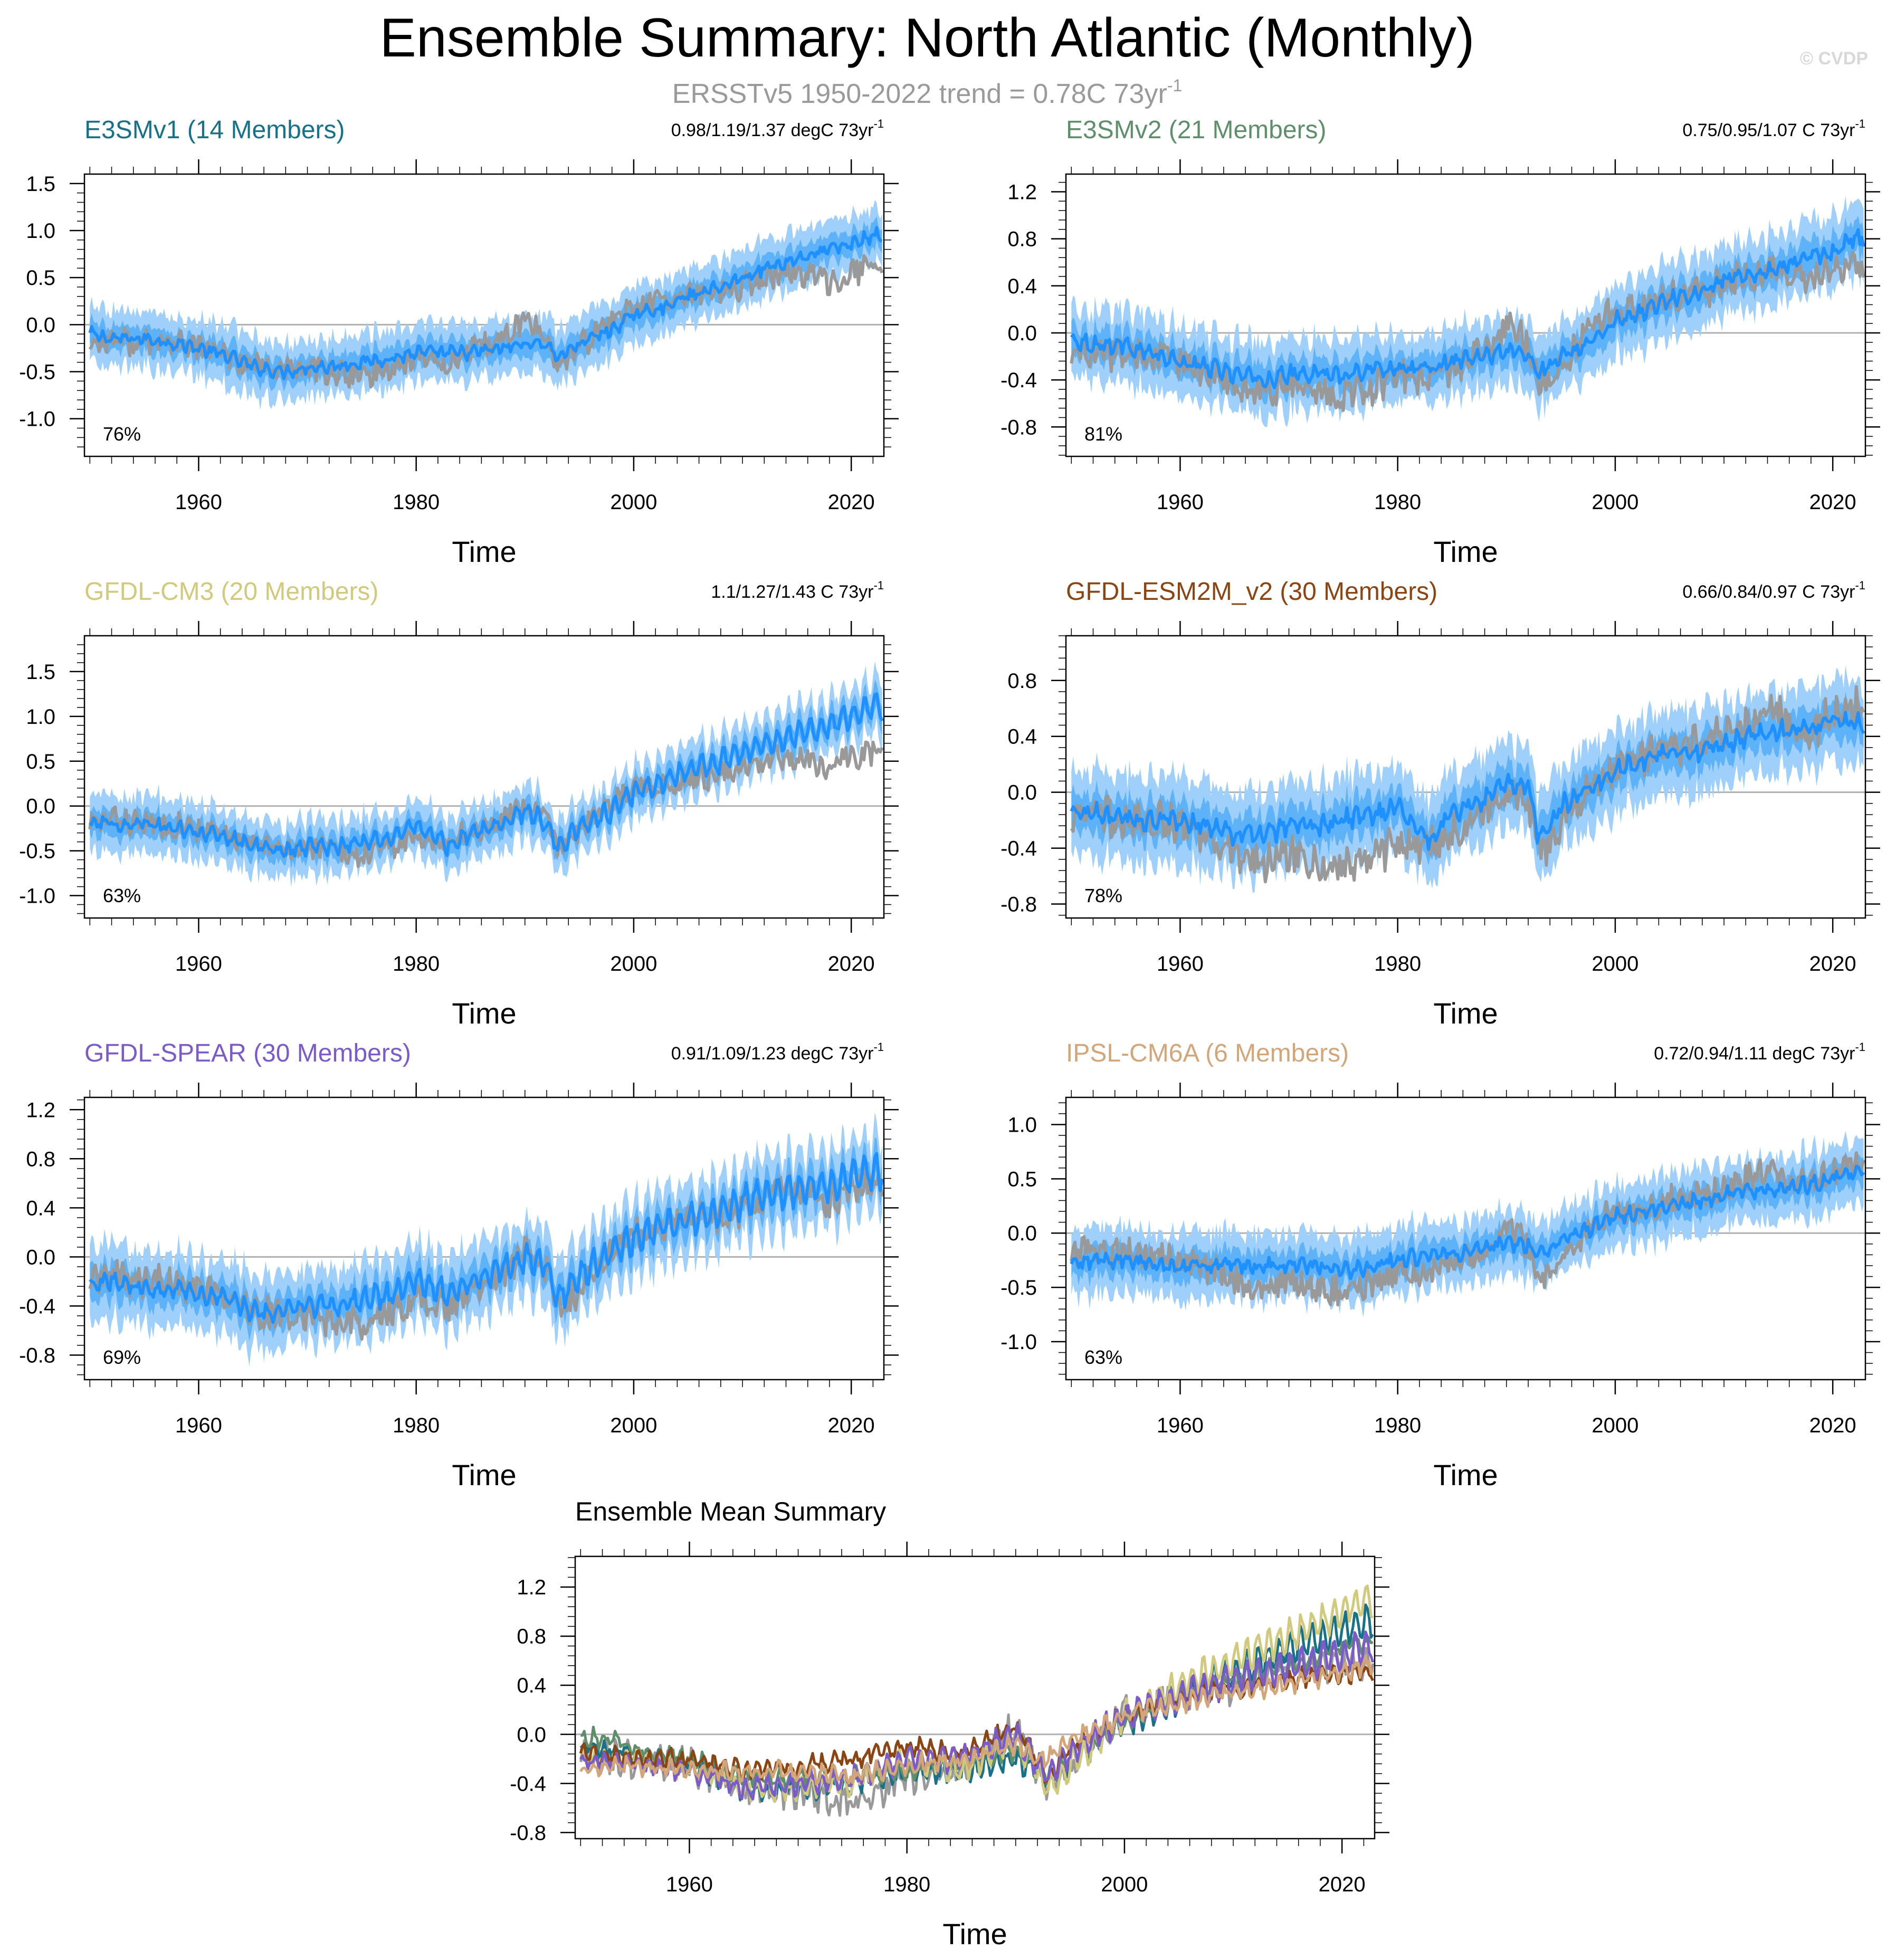  Describe the element at coordinates (777, 1052) in the screenshot. I see `trend-label: 0.91/1.09/1.23 degC 73yr-1` at that location.